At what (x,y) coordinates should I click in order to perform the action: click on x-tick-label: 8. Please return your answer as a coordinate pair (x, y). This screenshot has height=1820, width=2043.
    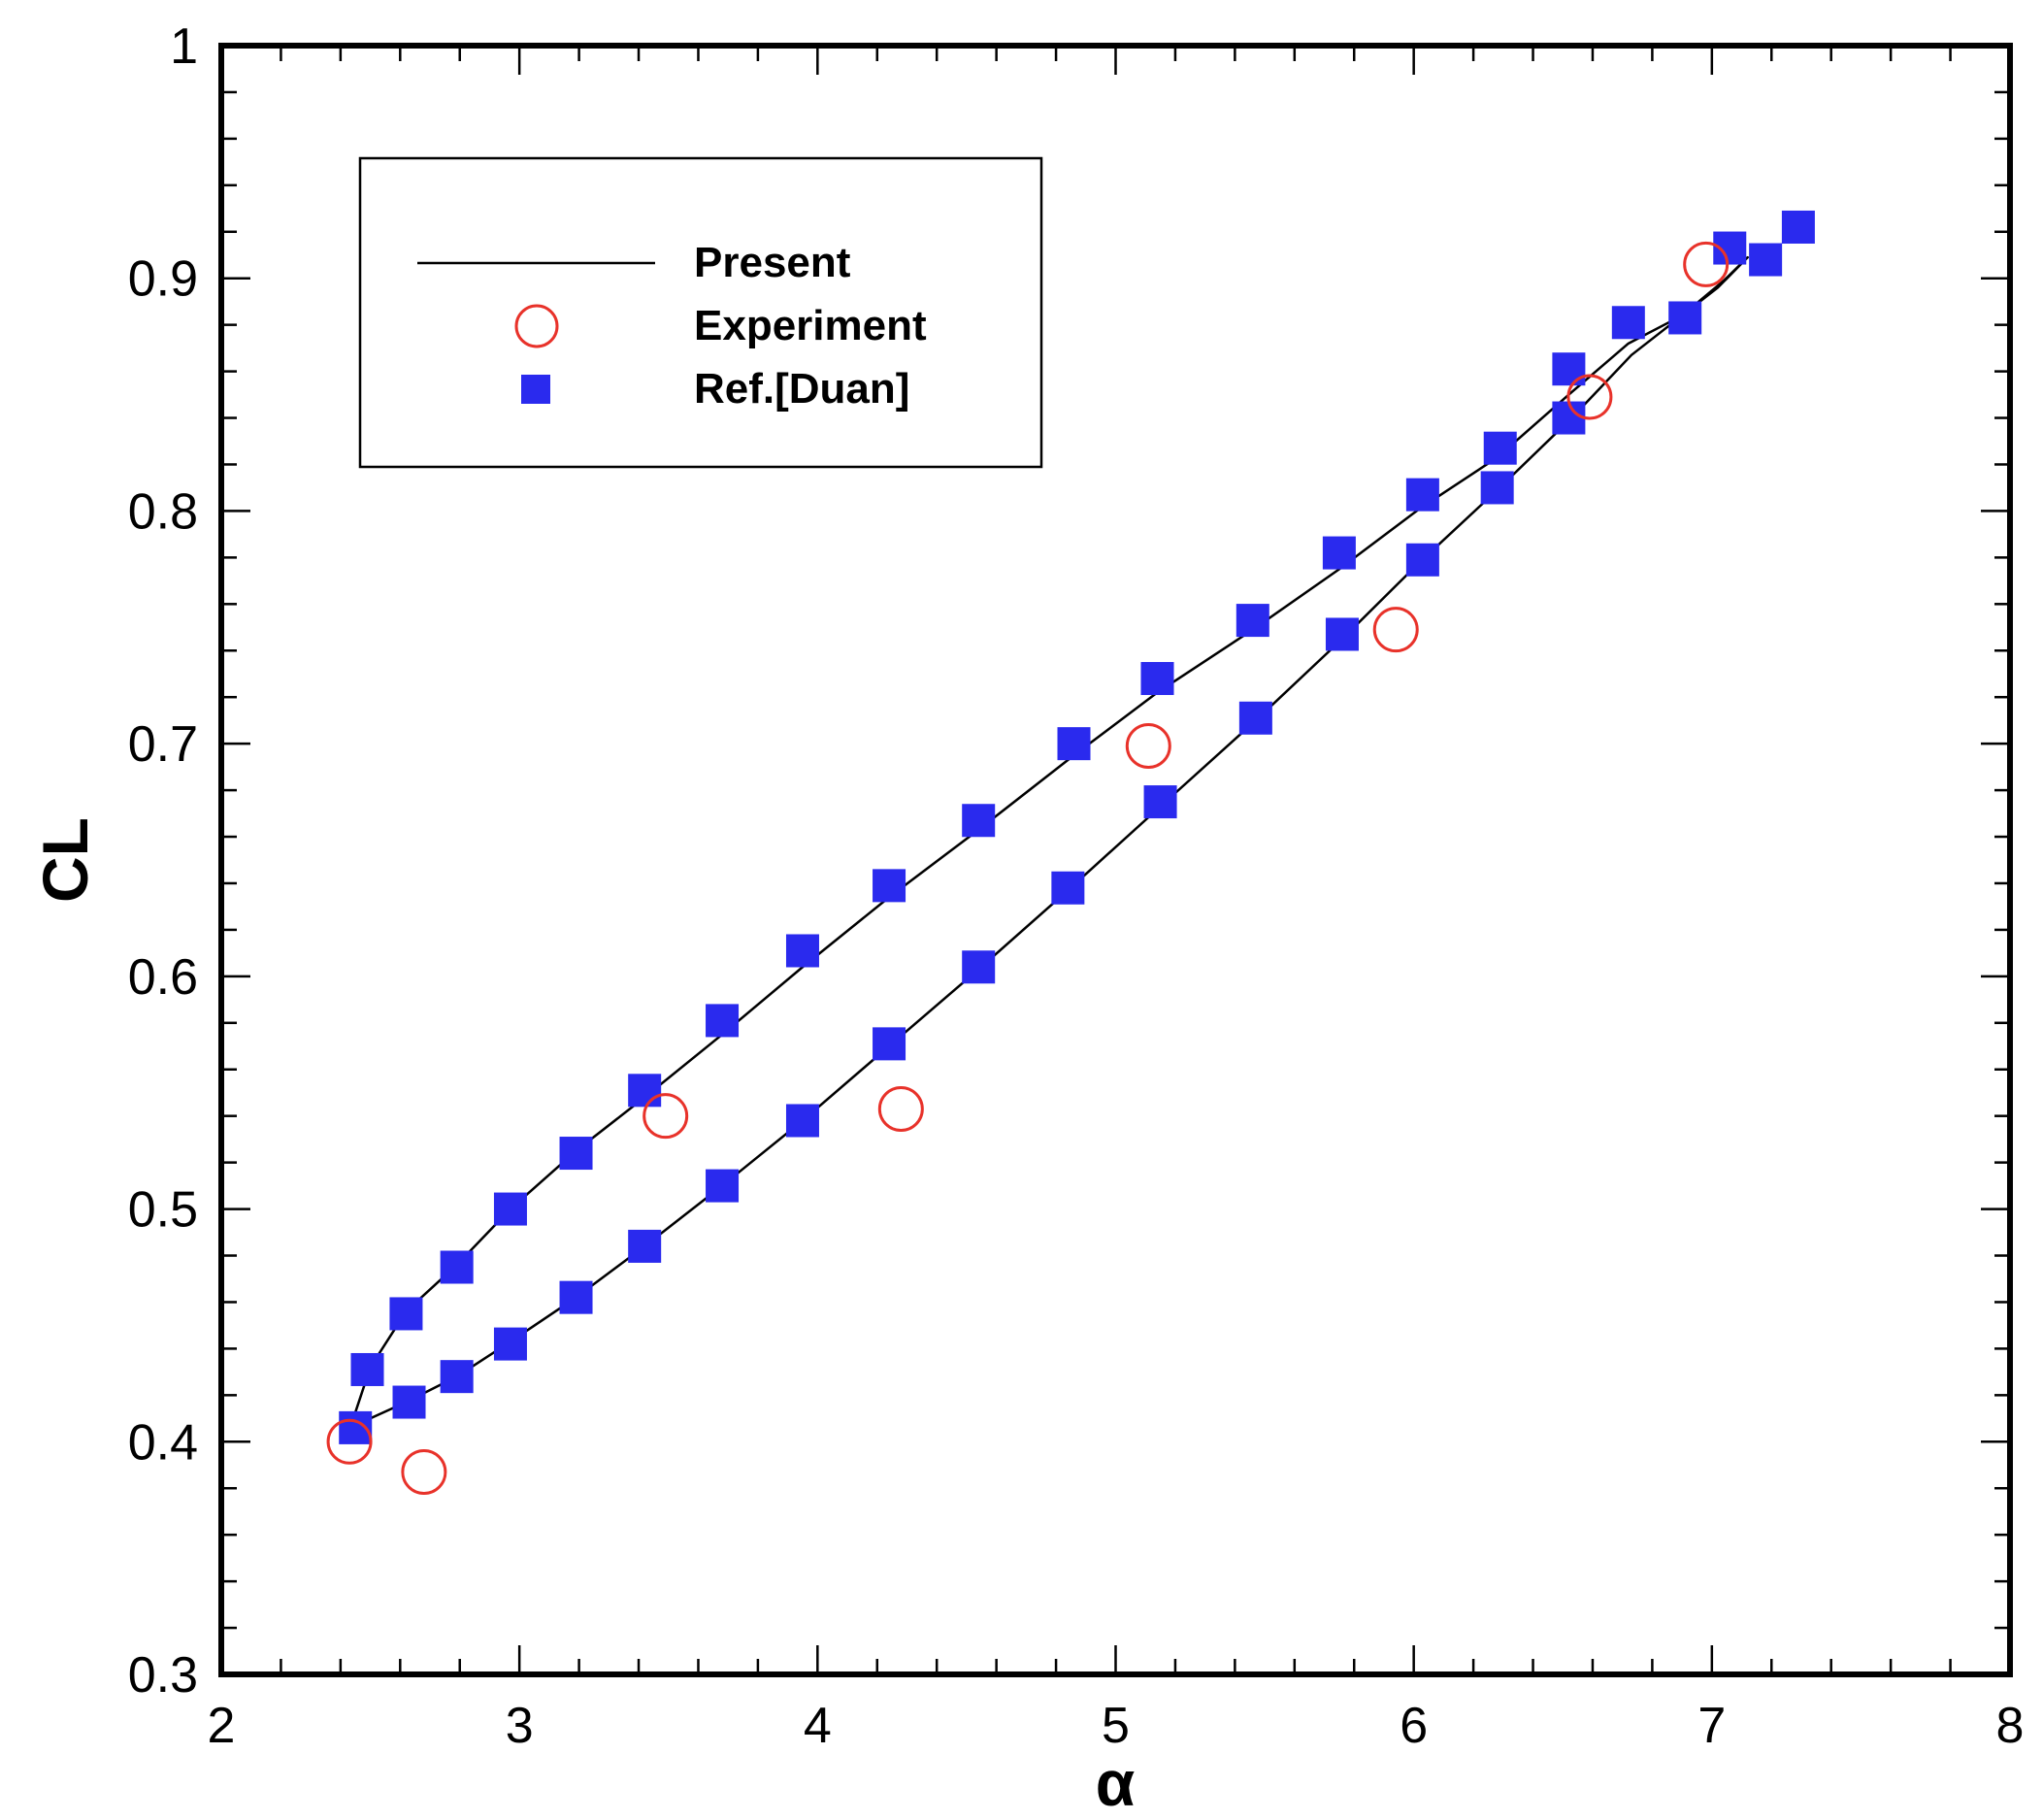
    Looking at the image, I should click on (2011, 1726).